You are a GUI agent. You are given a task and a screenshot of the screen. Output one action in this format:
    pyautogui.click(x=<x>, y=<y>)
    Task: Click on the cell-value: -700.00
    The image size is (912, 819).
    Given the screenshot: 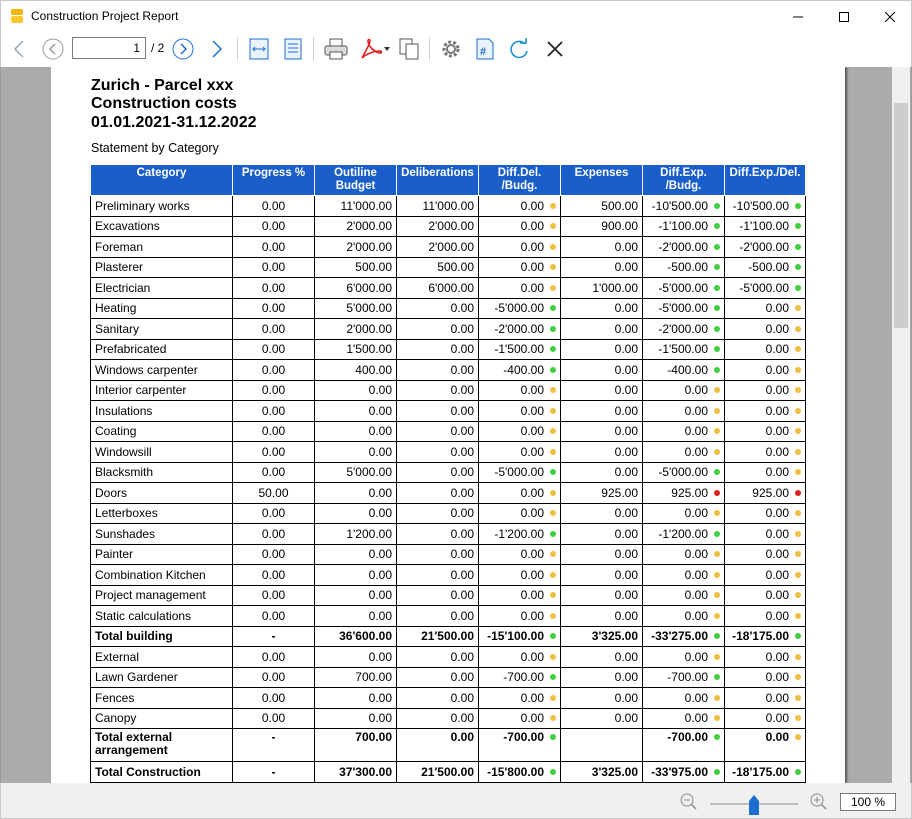 What is the action you would take?
    pyautogui.click(x=523, y=737)
    